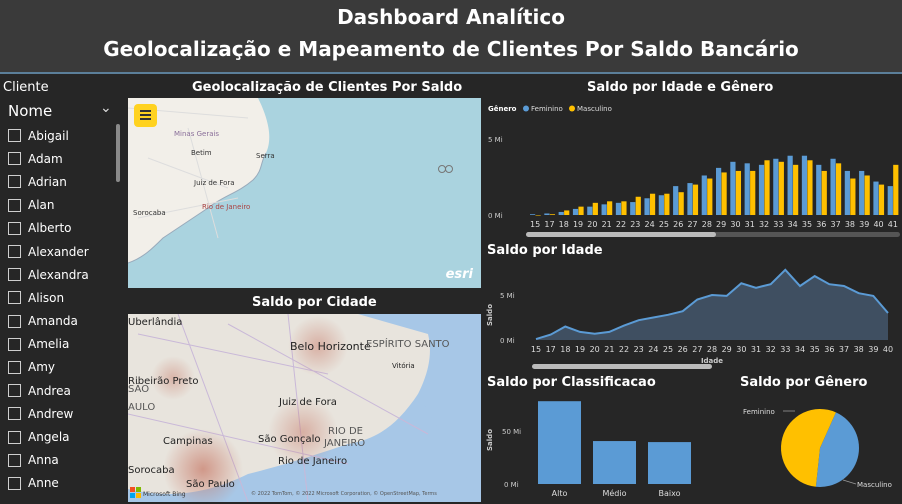  What do you see at coordinates (63, 274) in the screenshot?
I see `slicer-item: Alexandra` at bounding box center [63, 274].